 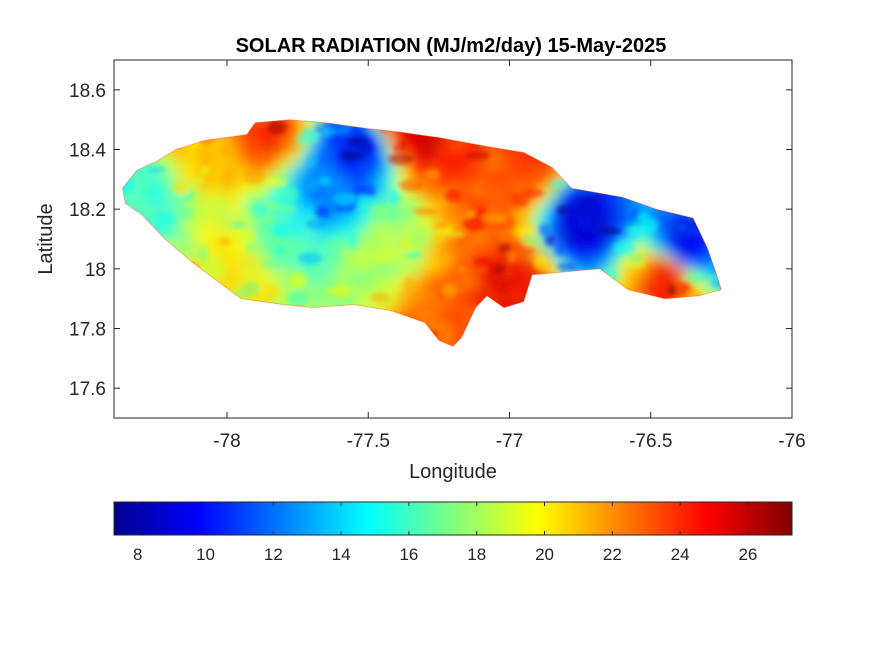 What do you see at coordinates (476, 554) in the screenshot?
I see `colorbar-tick-label: 18` at bounding box center [476, 554].